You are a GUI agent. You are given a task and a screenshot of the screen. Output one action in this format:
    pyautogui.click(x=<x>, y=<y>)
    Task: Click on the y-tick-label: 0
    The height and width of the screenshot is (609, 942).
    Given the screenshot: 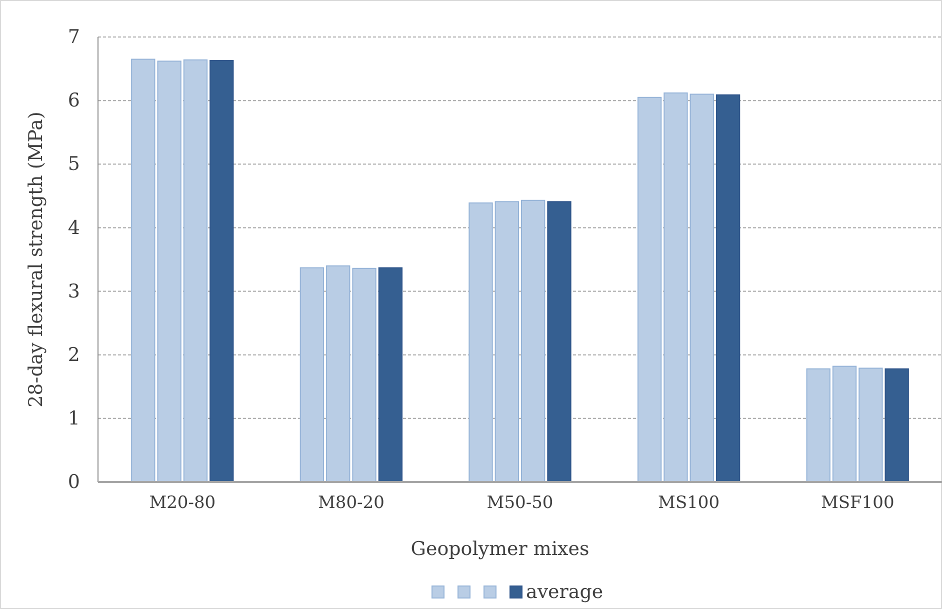 What is the action you would take?
    pyautogui.click(x=74, y=482)
    